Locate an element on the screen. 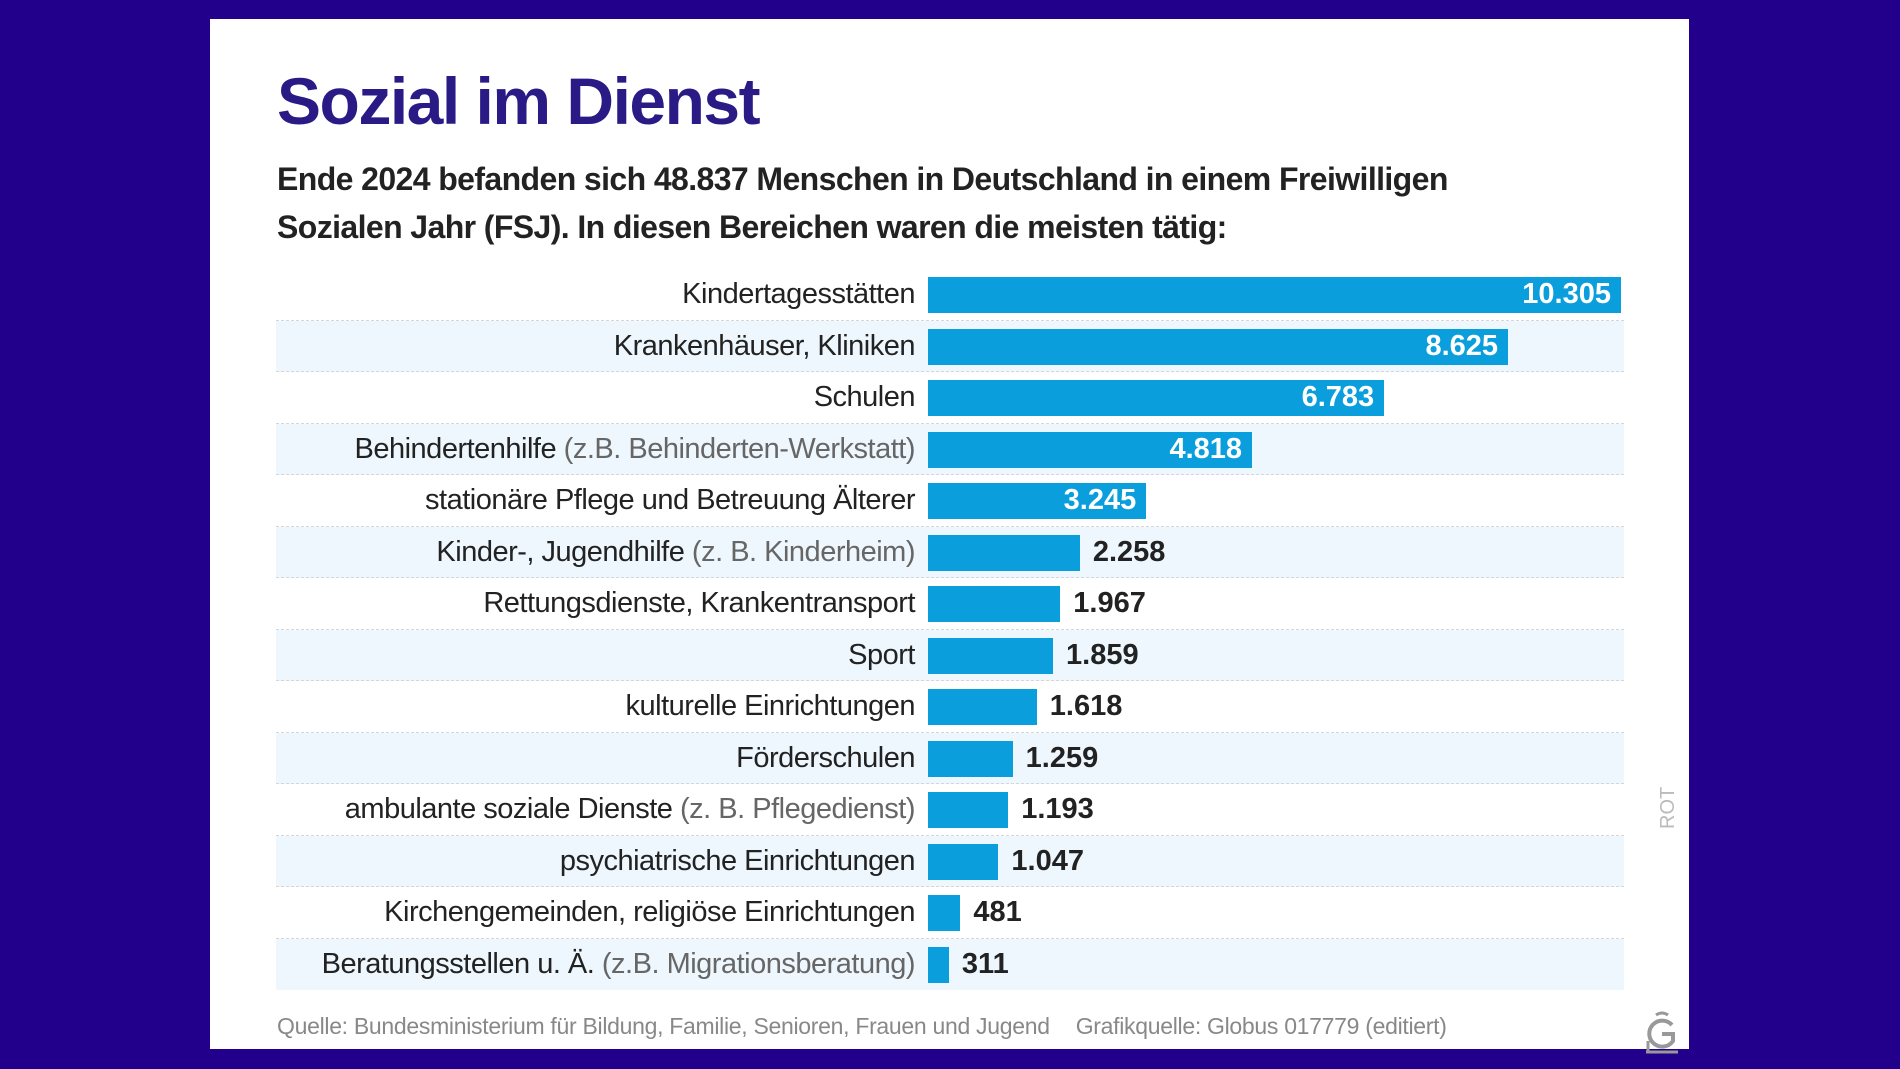 The image size is (1900, 1069). bar-row: Schulen 6.783 is located at coordinates (950, 398).